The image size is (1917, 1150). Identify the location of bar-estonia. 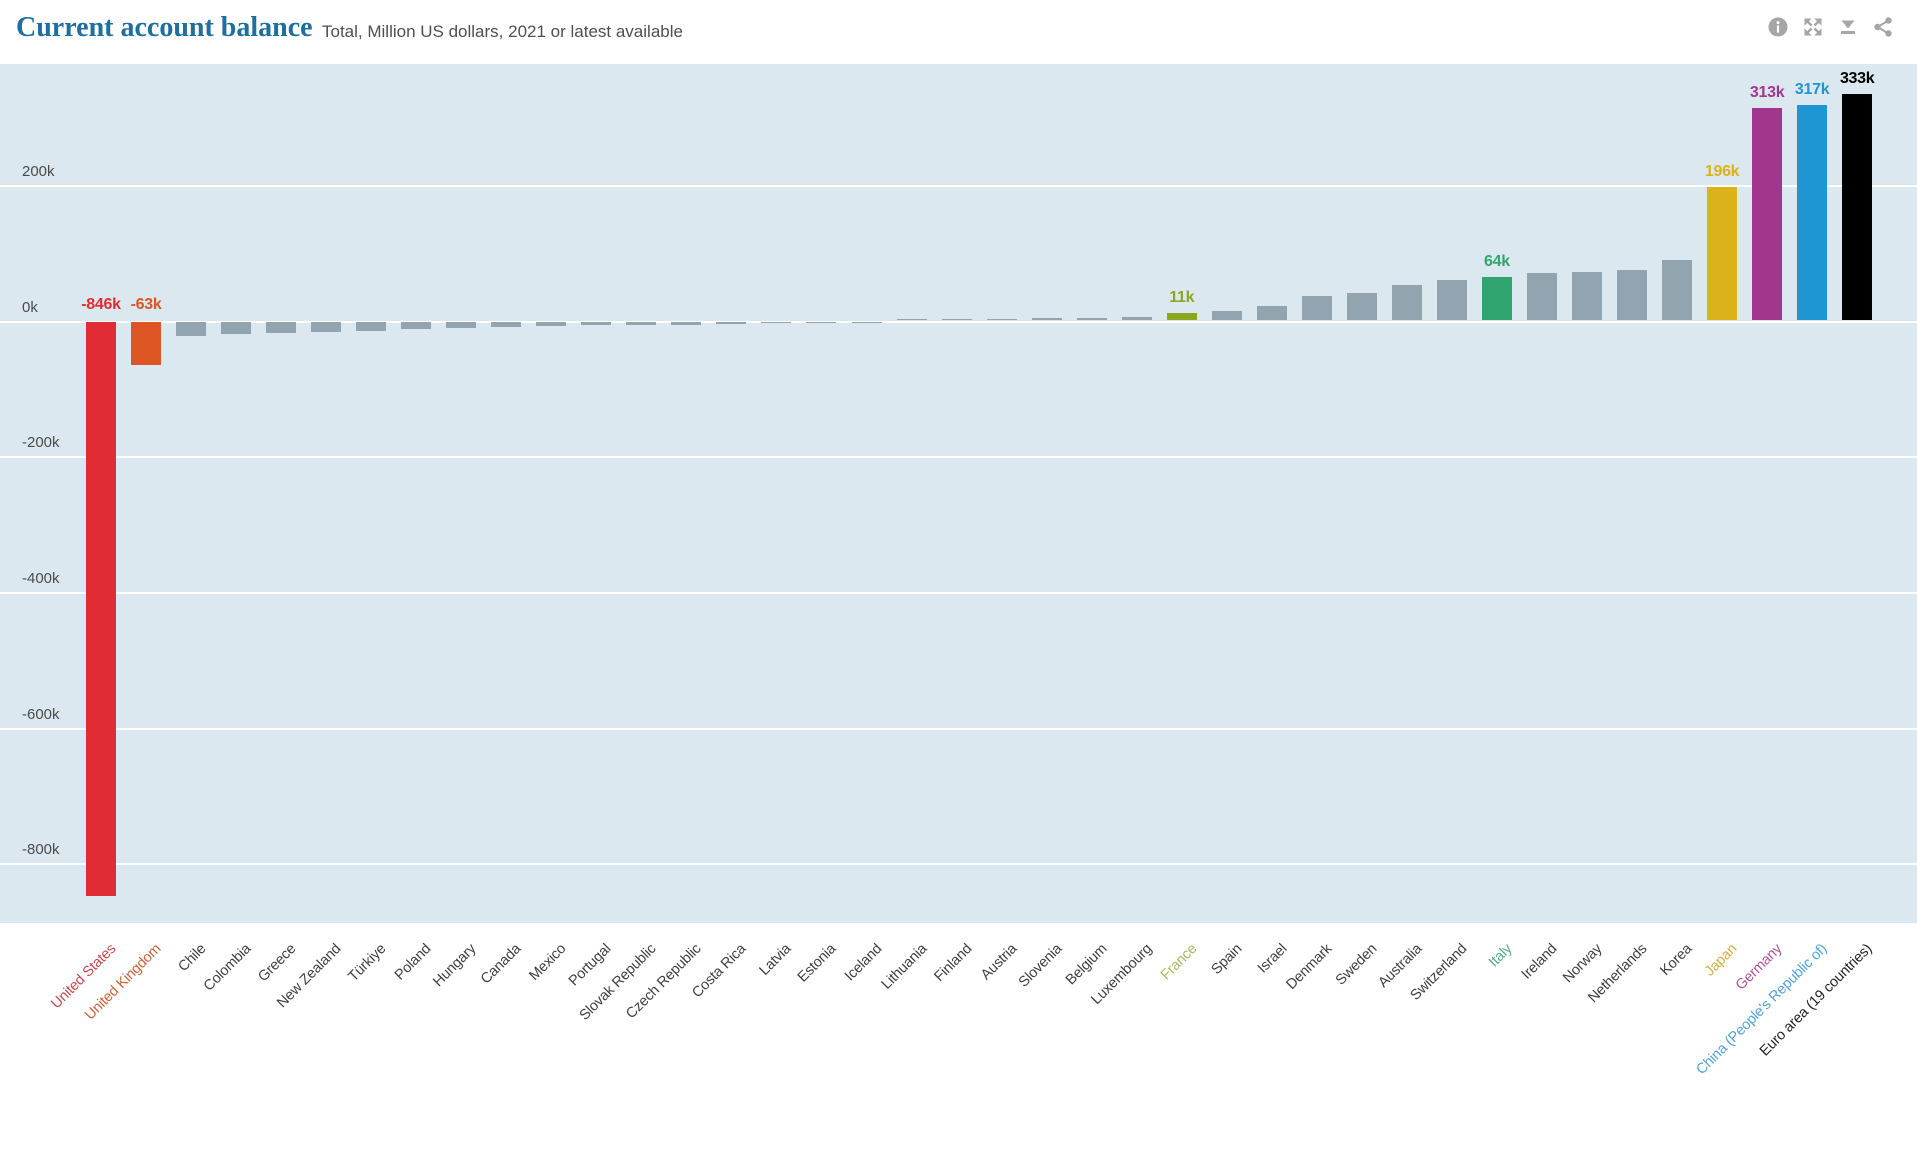
(821, 322).